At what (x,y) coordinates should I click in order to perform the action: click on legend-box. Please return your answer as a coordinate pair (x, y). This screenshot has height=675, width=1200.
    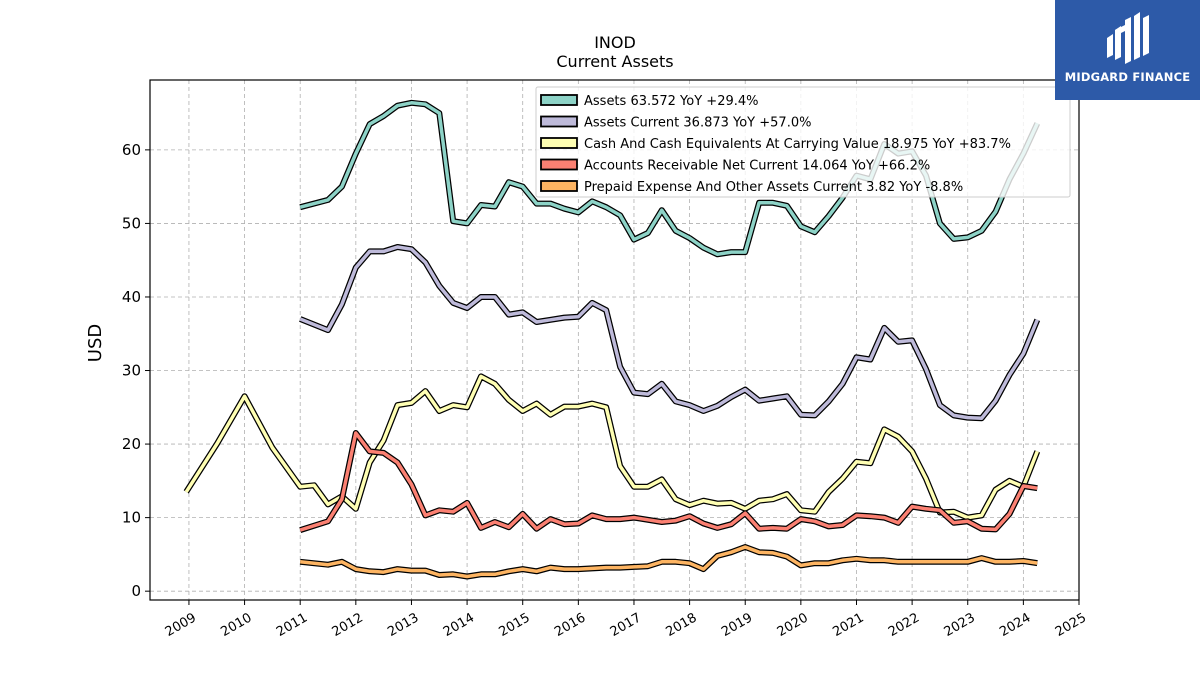
    Looking at the image, I should click on (803, 142).